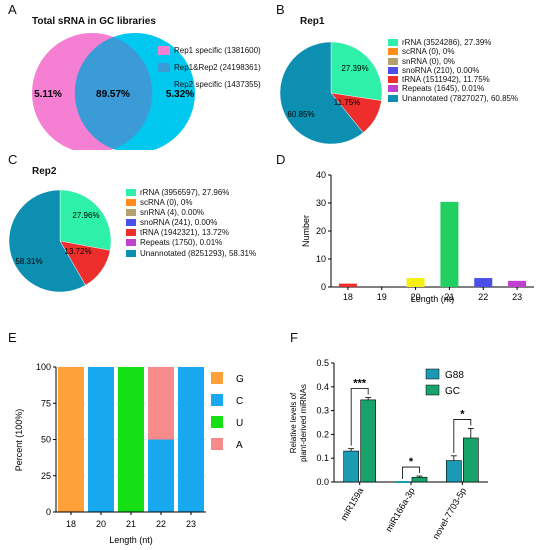 The height and width of the screenshot is (550, 549). Describe the element at coordinates (12, 9) in the screenshot. I see `panel-letter-a: A` at that location.